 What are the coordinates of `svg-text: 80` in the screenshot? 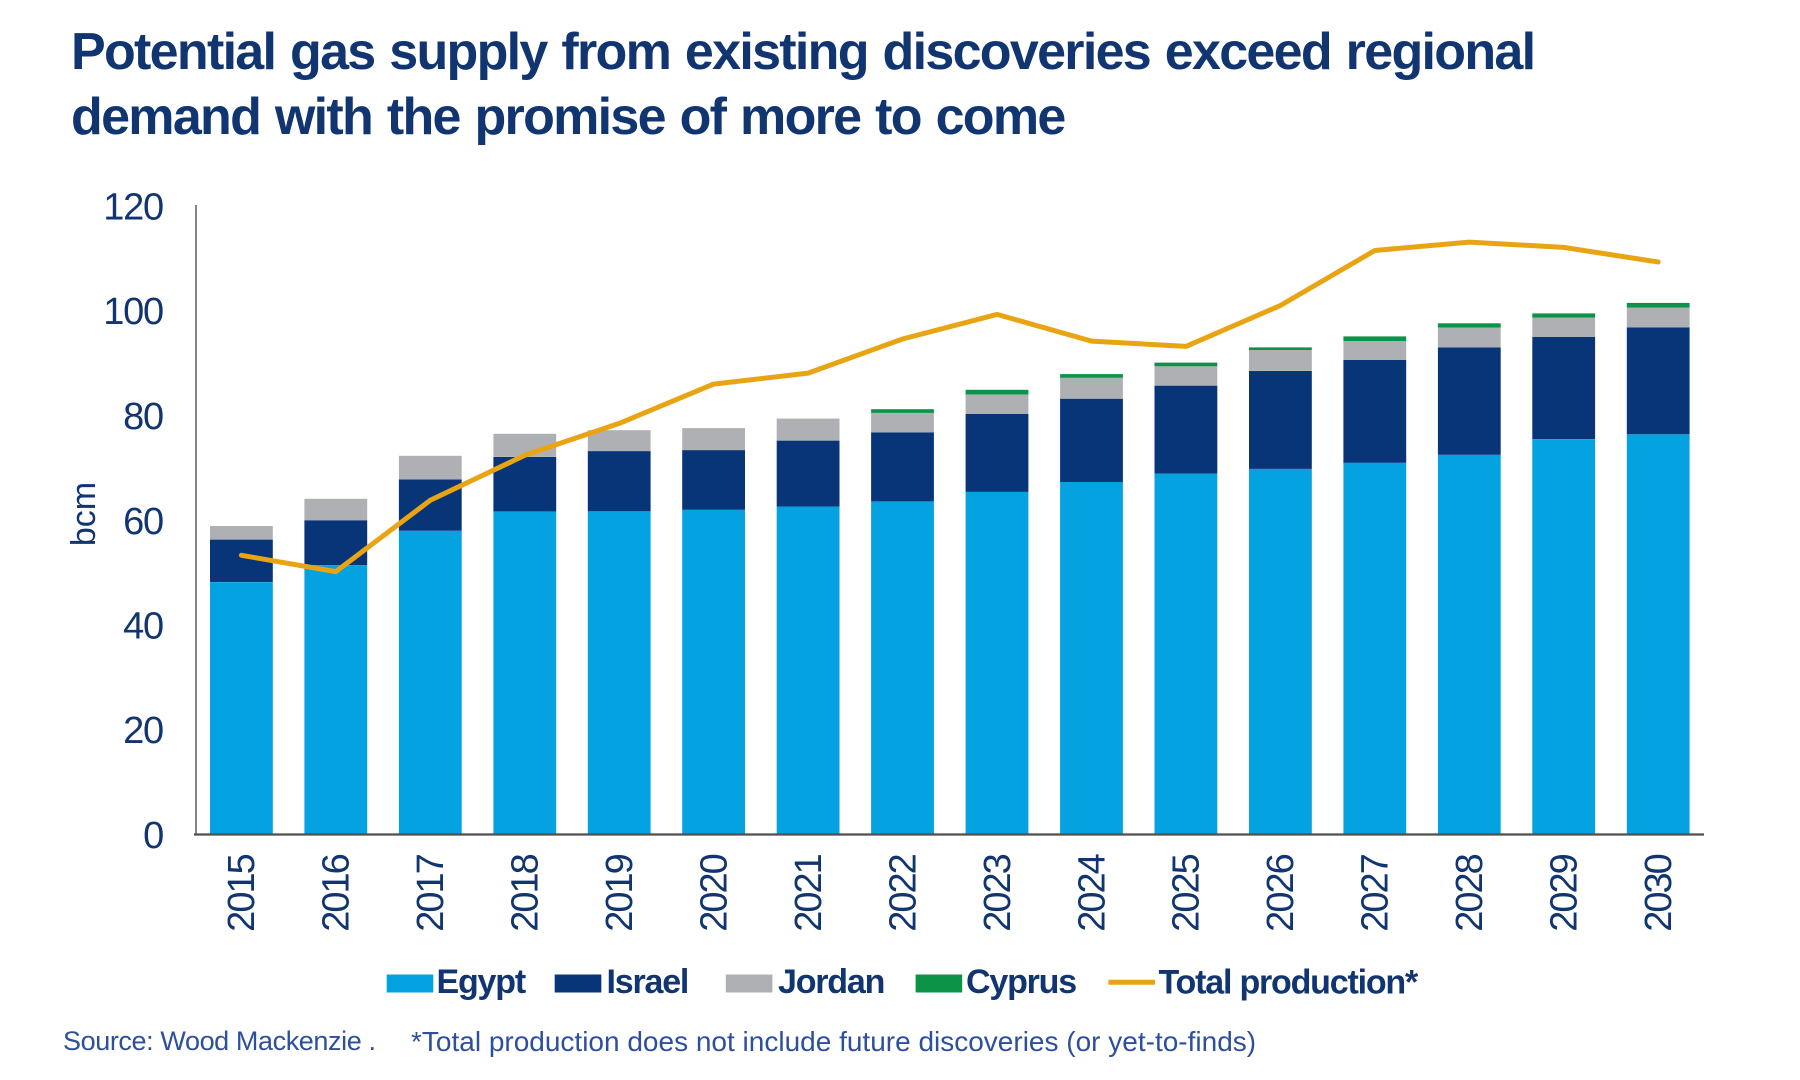 It's located at (143, 417).